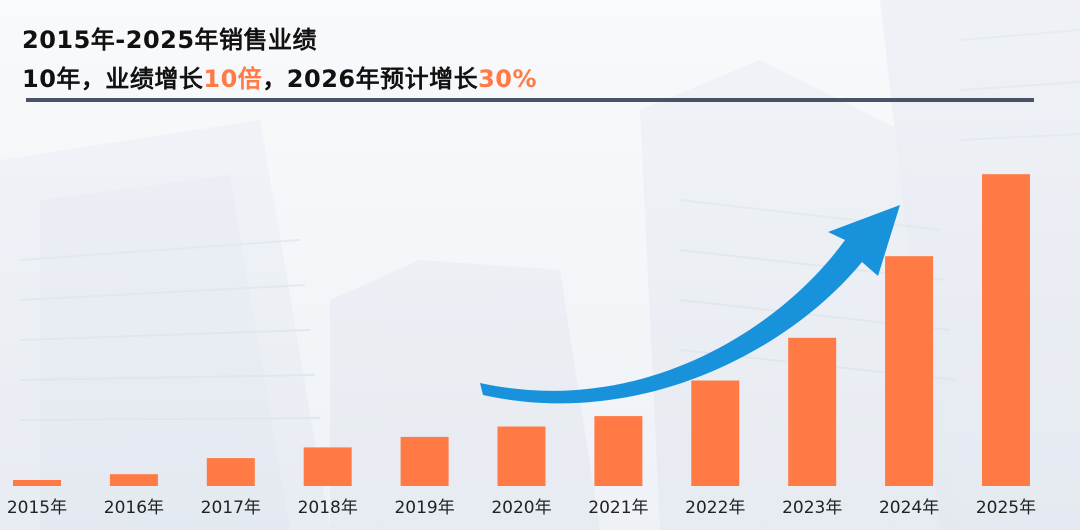 Image resolution: width=1080 pixels, height=530 pixels. What do you see at coordinates (690, 304) in the screenshot?
I see `trend-arrow` at bounding box center [690, 304].